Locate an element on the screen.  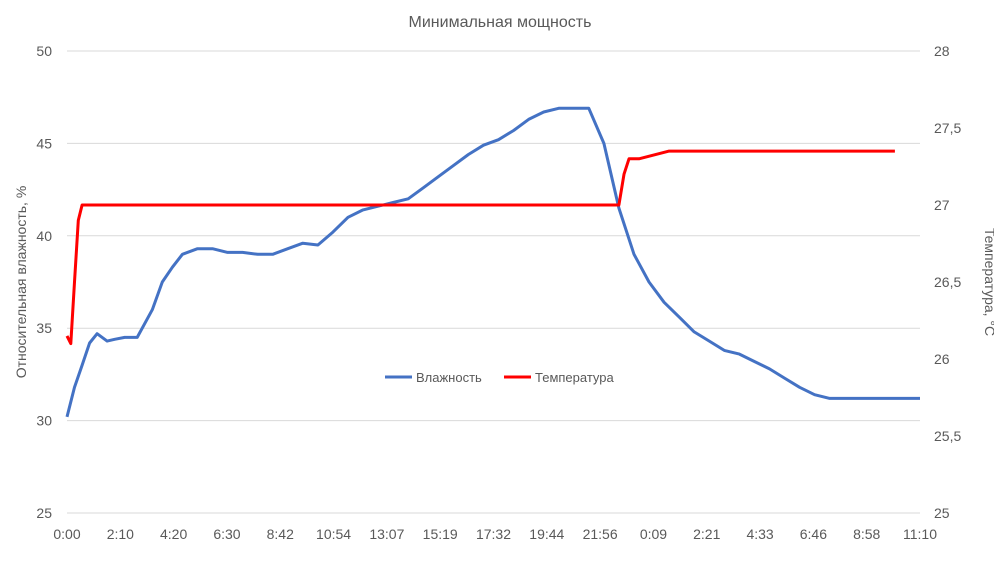
y2-tick-label: 27 is located at coordinates (942, 205).